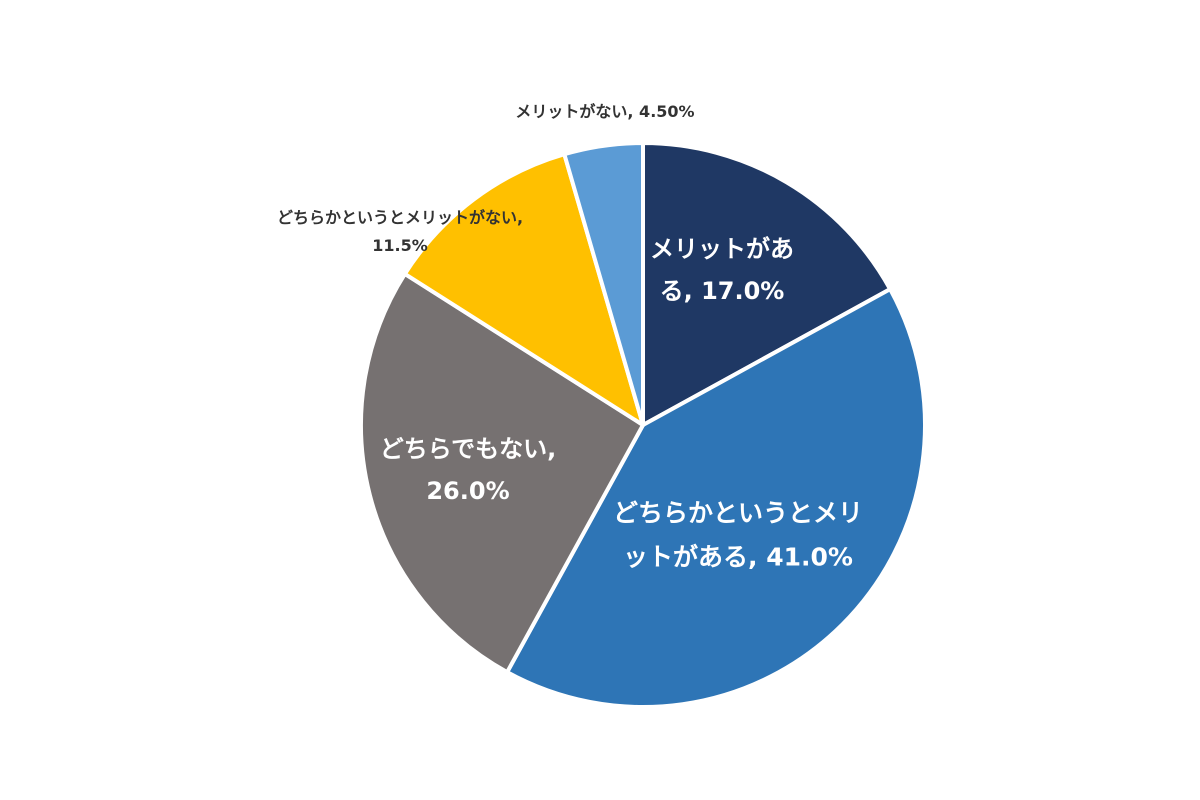  What do you see at coordinates (722, 270) in the screenshot?
I see `data-label: メリットがある, 17.0%` at bounding box center [722, 270].